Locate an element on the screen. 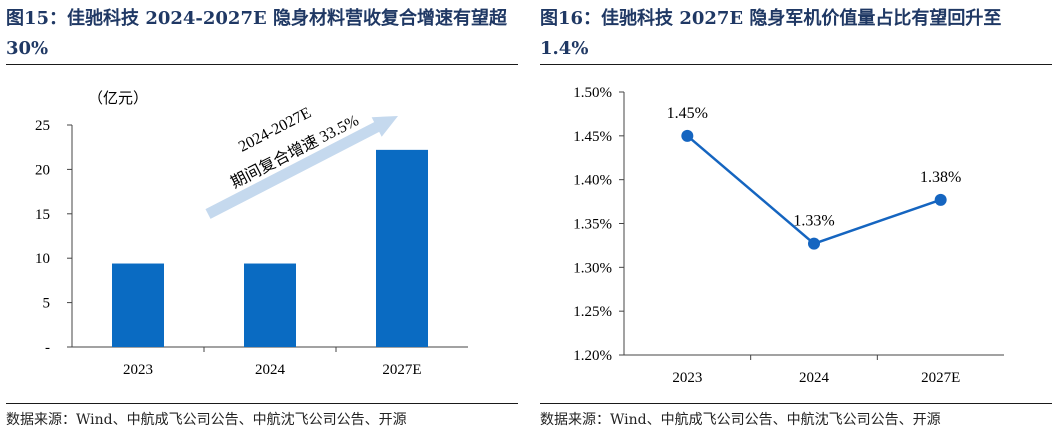 The height and width of the screenshot is (436, 1057). y-tick-label: 5 is located at coordinates (47, 304).